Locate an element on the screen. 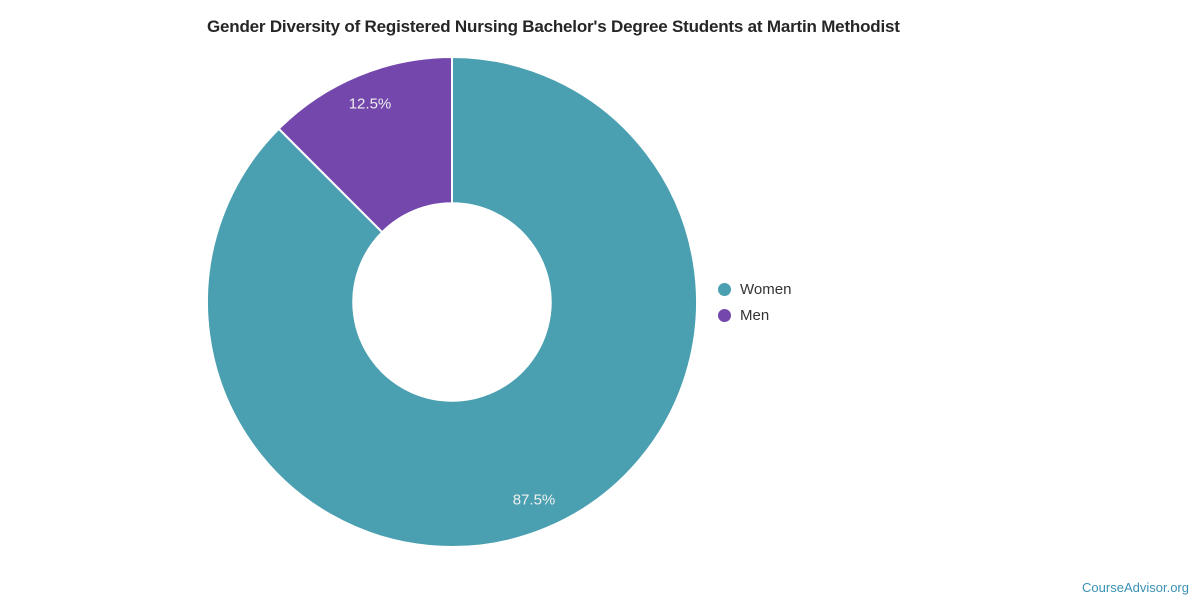  legend: Women Men is located at coordinates (754, 302).